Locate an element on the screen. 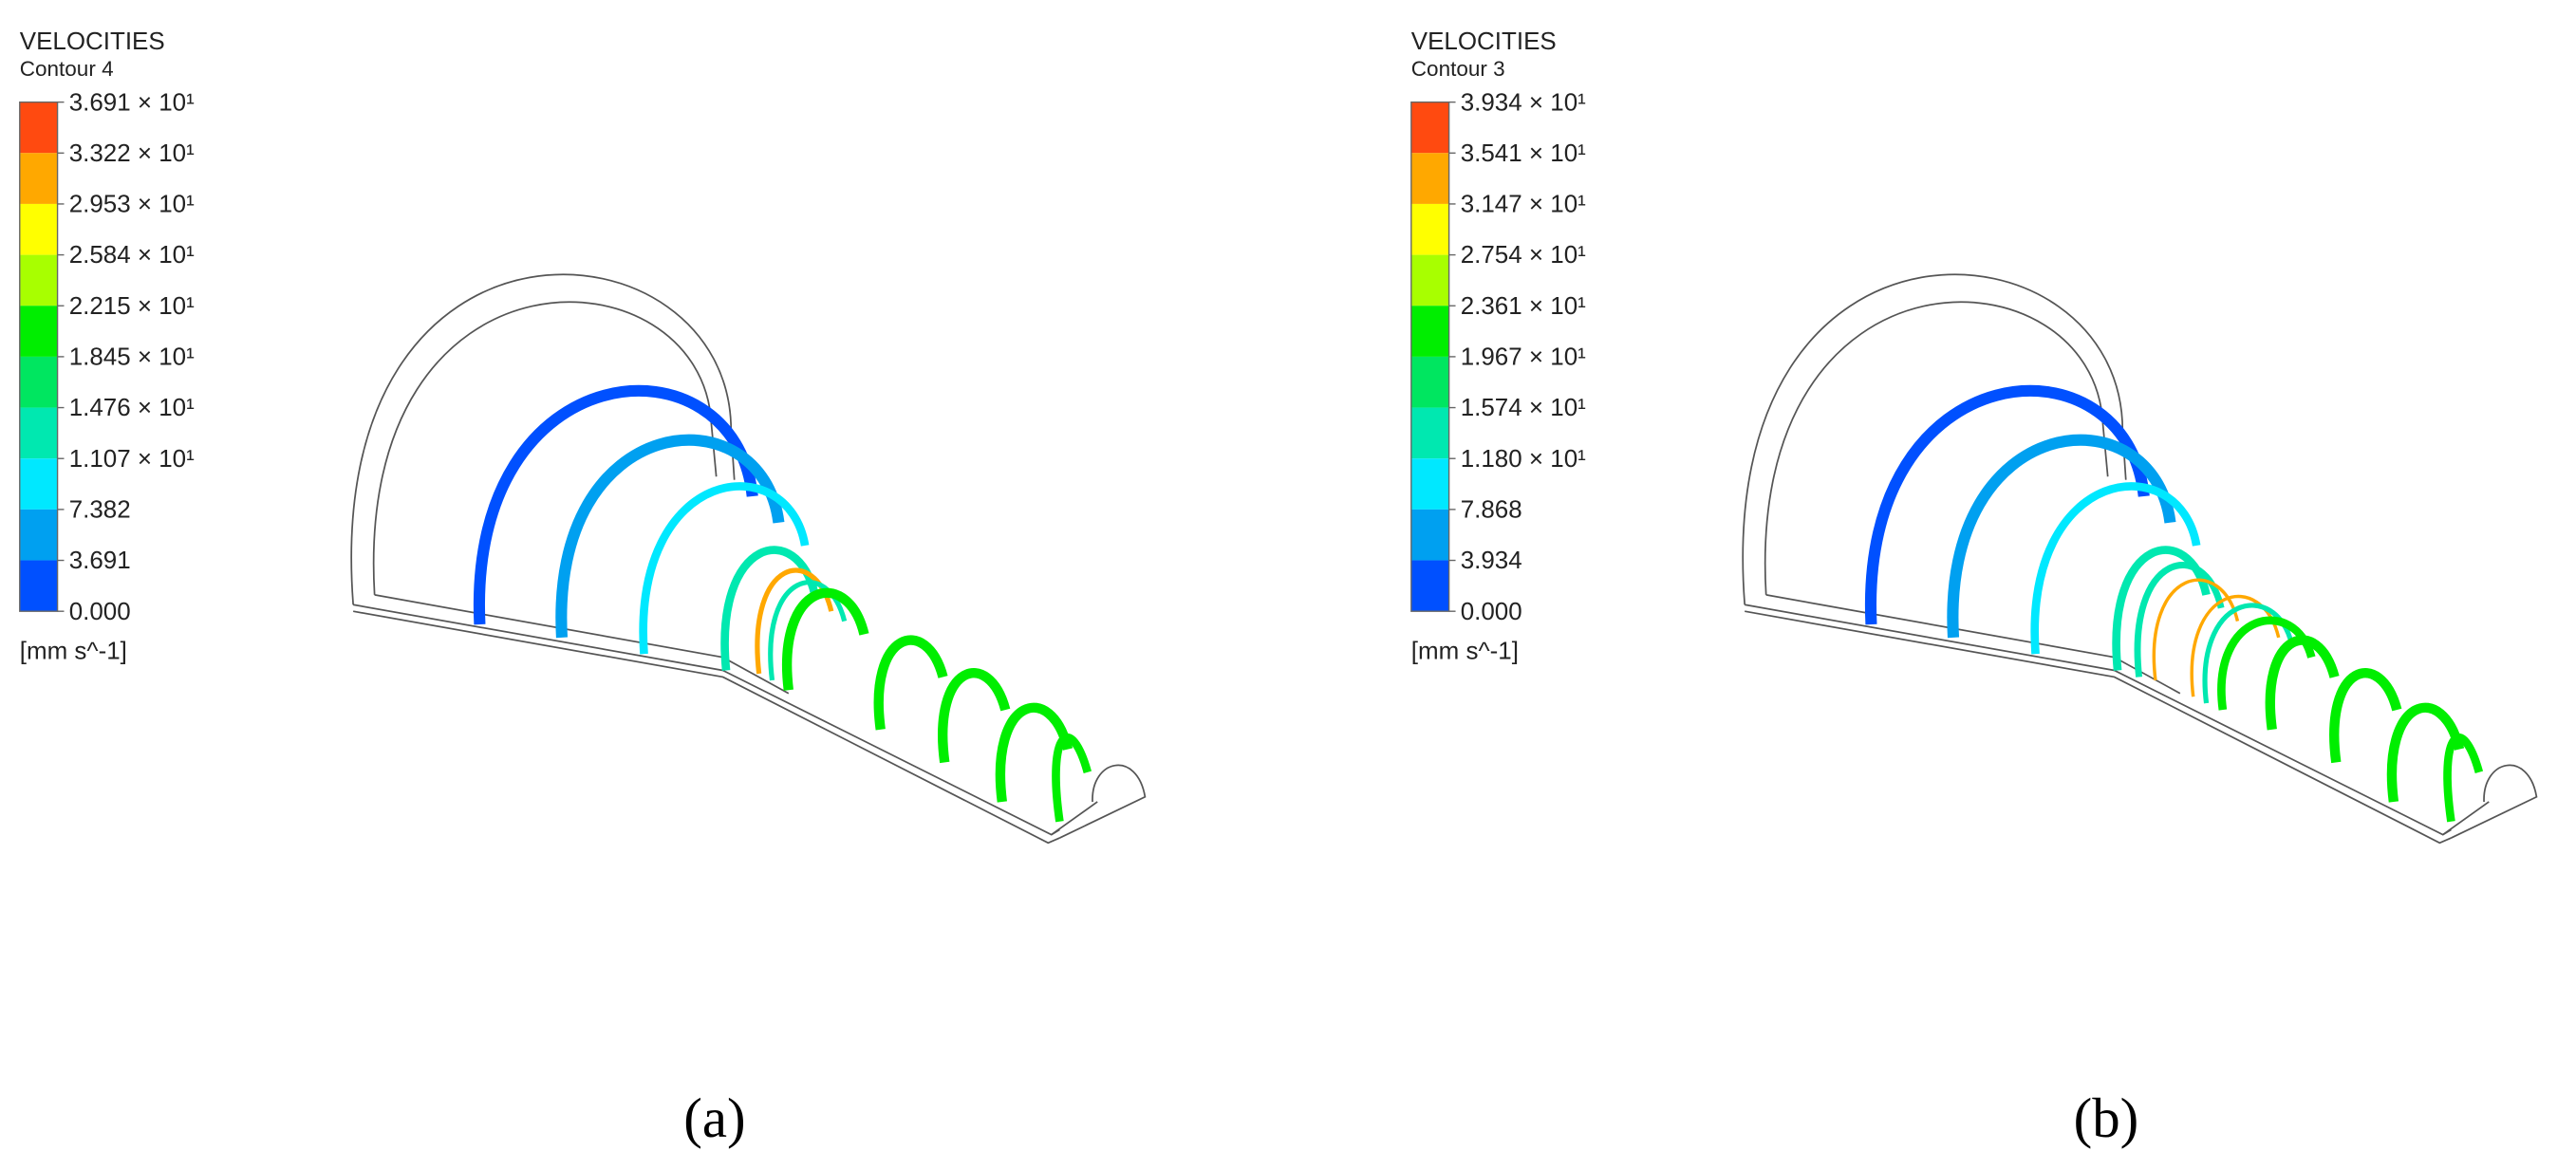 This screenshot has width=2576, height=1170. colorbar-label: 3.147 × 10¹ is located at coordinates (1524, 204).